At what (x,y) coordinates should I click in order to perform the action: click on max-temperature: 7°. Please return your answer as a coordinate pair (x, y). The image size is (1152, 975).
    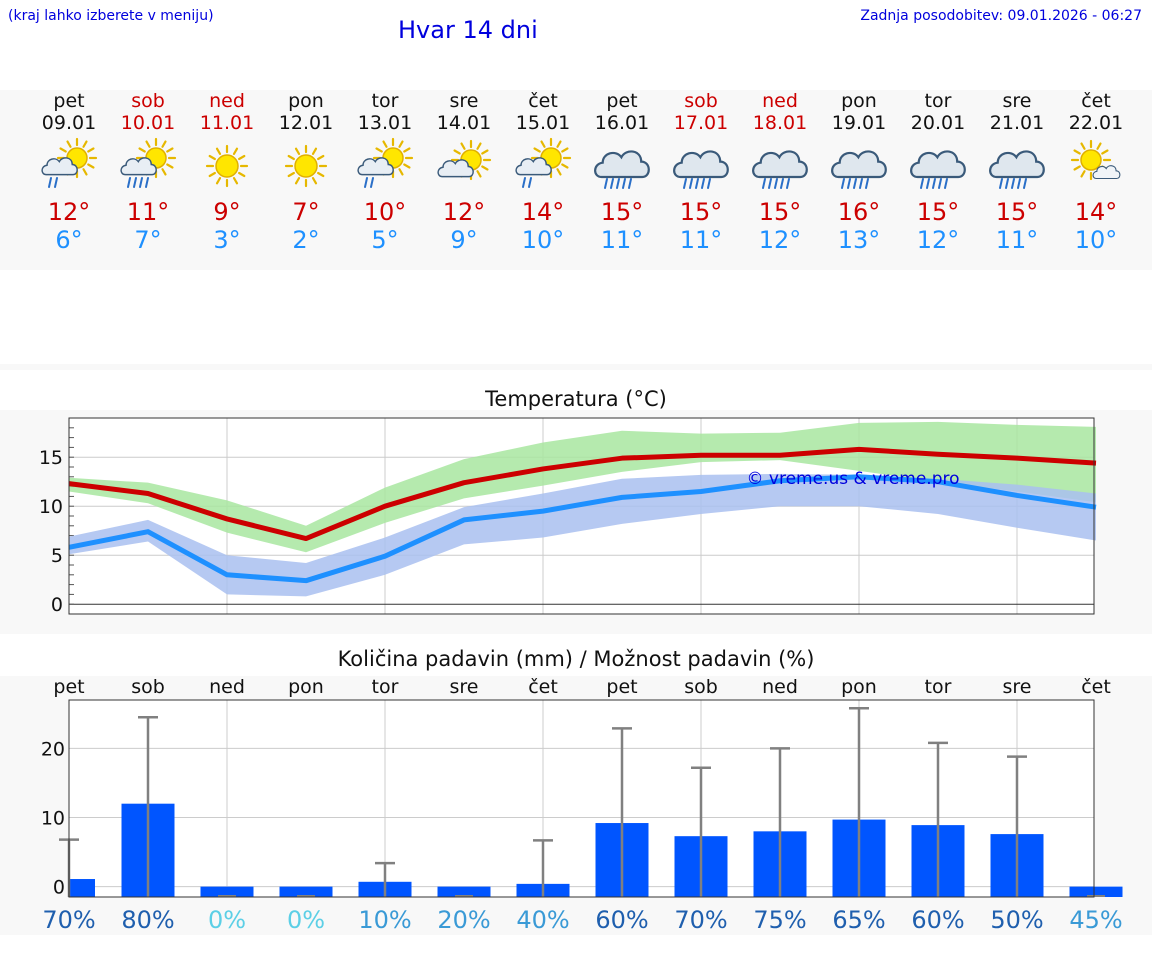
    Looking at the image, I should click on (306, 212).